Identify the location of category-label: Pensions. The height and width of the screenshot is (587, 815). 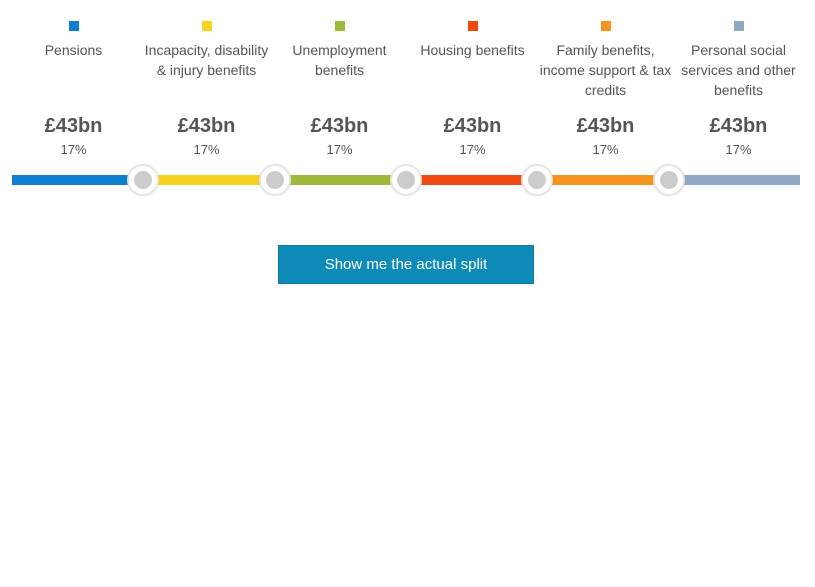
(73, 50).